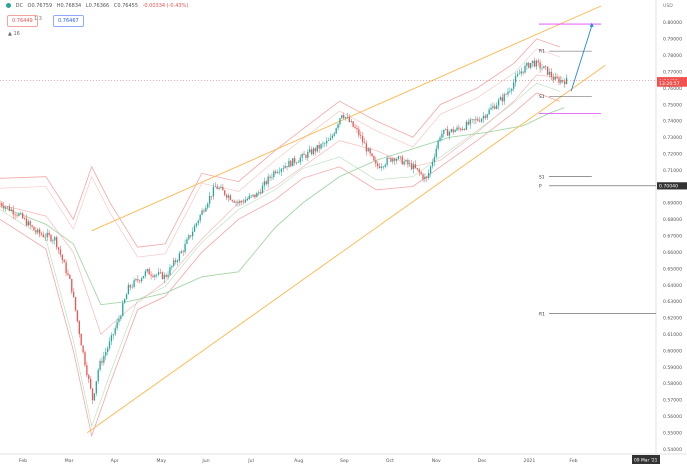  What do you see at coordinates (22, 21) in the screenshot?
I see `sell-button: 0.76449` at bounding box center [22, 21].